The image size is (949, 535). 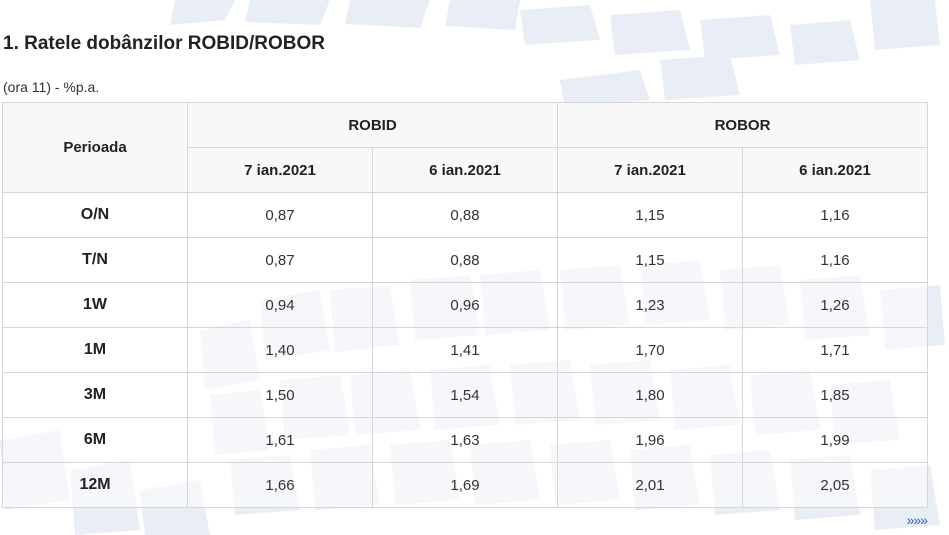 I want to click on table-cell: 1,50, so click(x=280, y=395).